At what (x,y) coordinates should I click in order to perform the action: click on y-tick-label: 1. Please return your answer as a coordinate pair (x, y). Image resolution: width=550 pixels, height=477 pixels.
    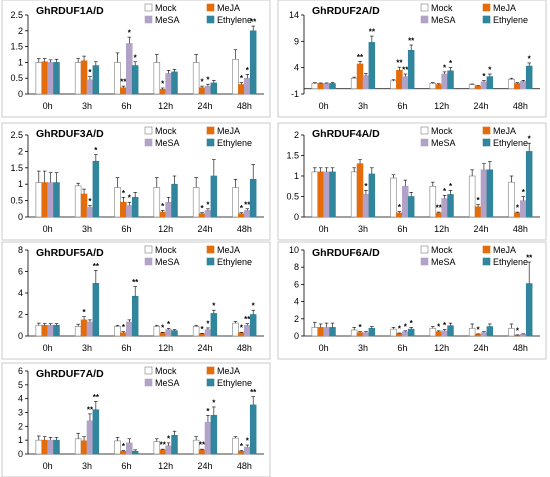
    Looking at the image, I should click on (296, 176).